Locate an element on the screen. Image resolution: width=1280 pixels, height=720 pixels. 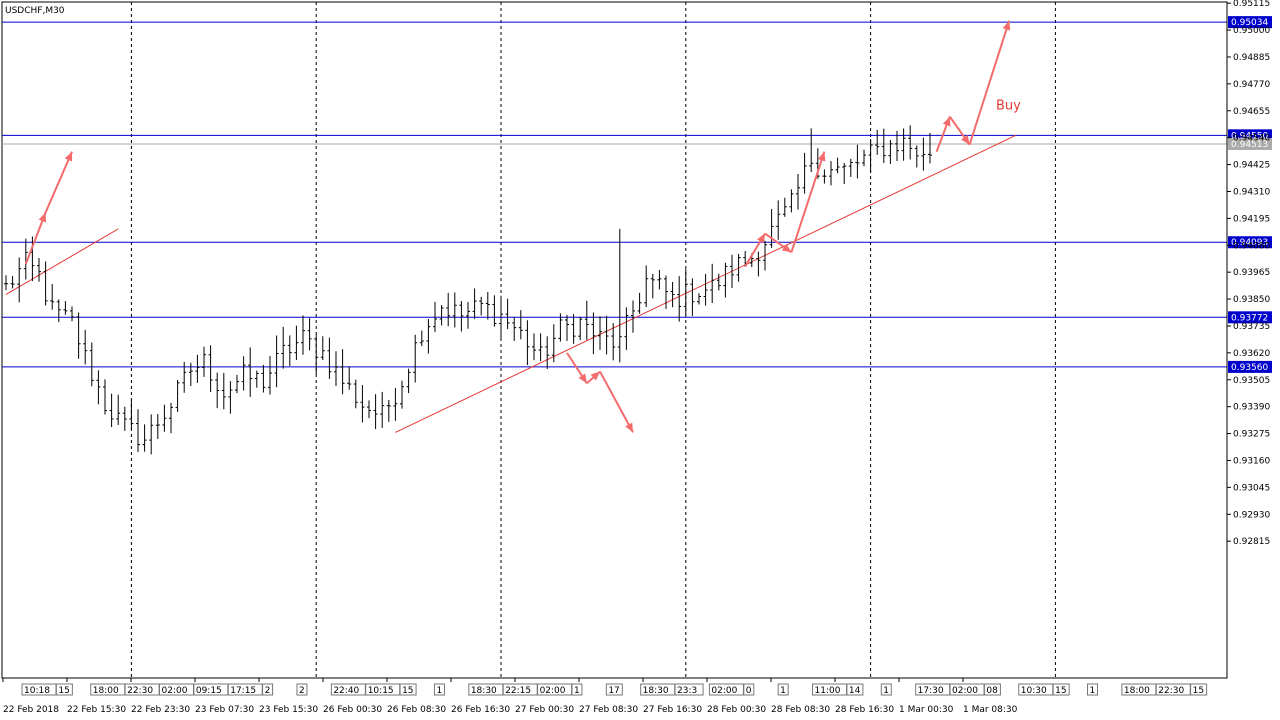
time-marker-label: 18:30 is located at coordinates (656, 691).